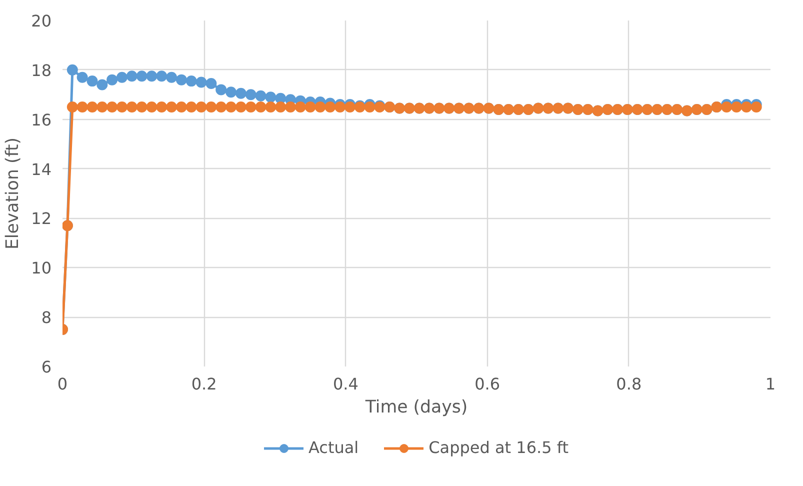 The image size is (803, 486). Describe the element at coordinates (416, 408) in the screenshot. I see `x-axis-title: Time (days)` at that location.